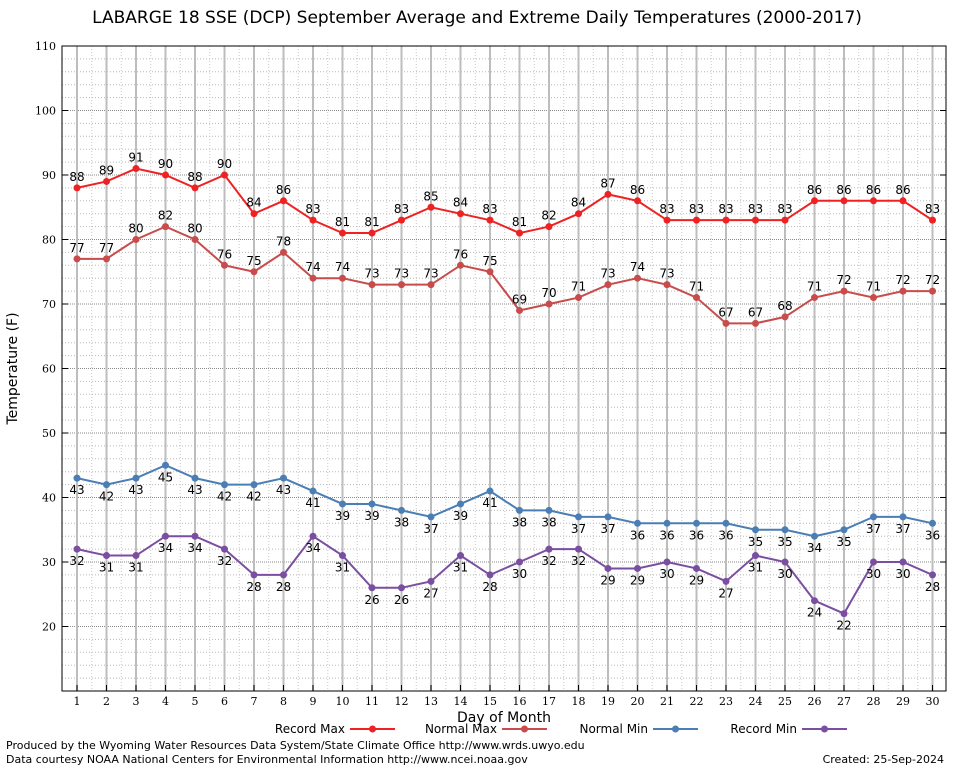 This screenshot has height=768, width=954. What do you see at coordinates (843, 626) in the screenshot?
I see `data-label: 22` at bounding box center [843, 626].